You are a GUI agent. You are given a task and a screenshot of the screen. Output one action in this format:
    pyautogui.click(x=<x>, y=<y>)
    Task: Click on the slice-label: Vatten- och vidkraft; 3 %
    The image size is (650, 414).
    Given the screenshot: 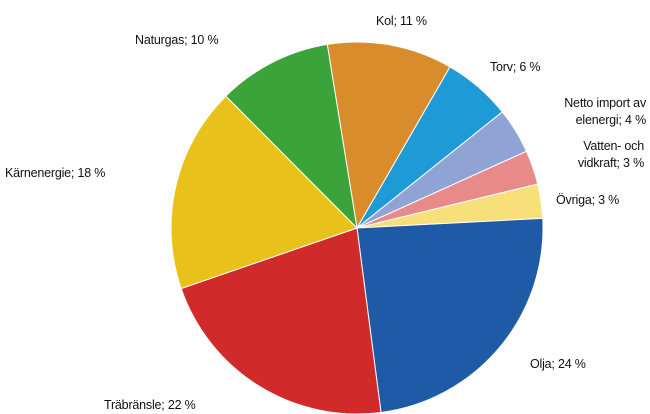 What is the action you would take?
    pyautogui.click(x=610, y=154)
    